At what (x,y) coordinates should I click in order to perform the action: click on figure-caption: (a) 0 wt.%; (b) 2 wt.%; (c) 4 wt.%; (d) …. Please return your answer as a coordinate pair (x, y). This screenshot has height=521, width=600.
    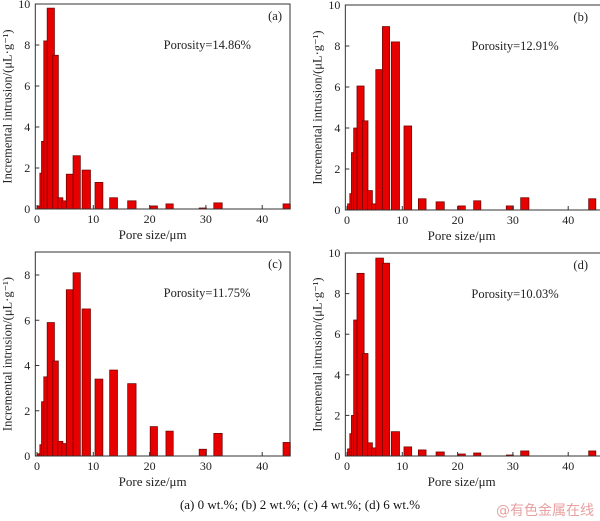
    Looking at the image, I should click on (300, 504).